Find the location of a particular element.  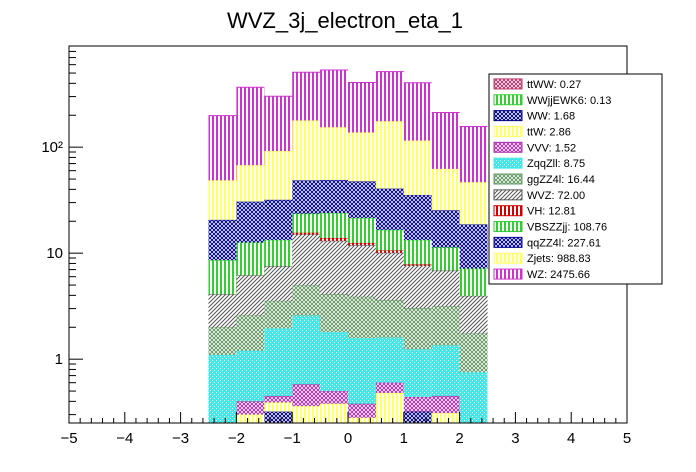

y-axis: 1 10 10² is located at coordinates (62, 230).